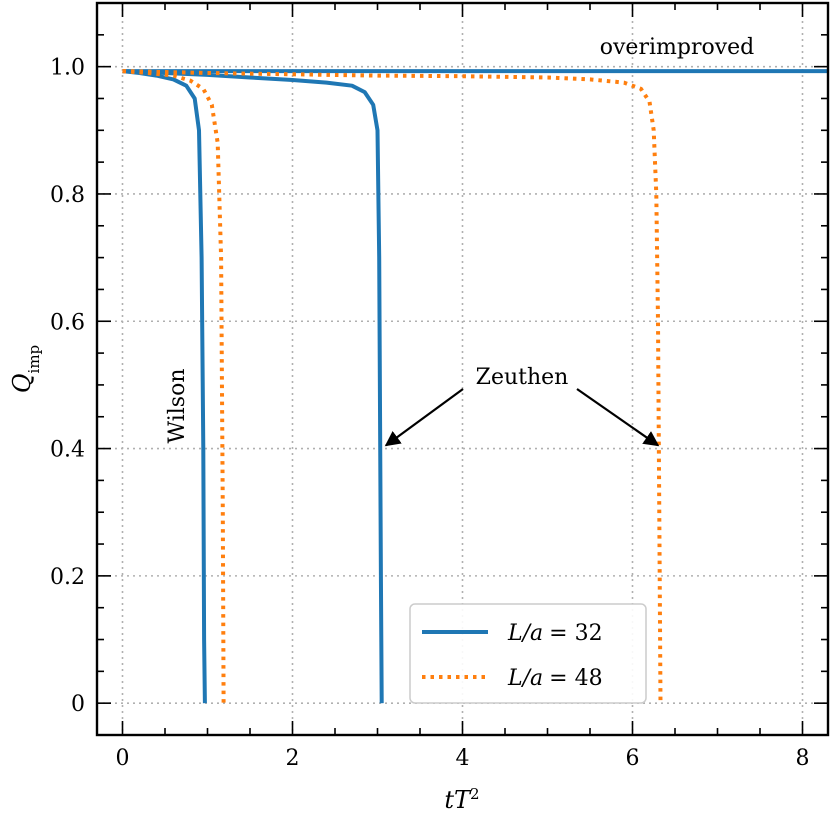  What do you see at coordinates (677, 47) in the screenshot?
I see `annotation-overimproved: overimproved` at bounding box center [677, 47].